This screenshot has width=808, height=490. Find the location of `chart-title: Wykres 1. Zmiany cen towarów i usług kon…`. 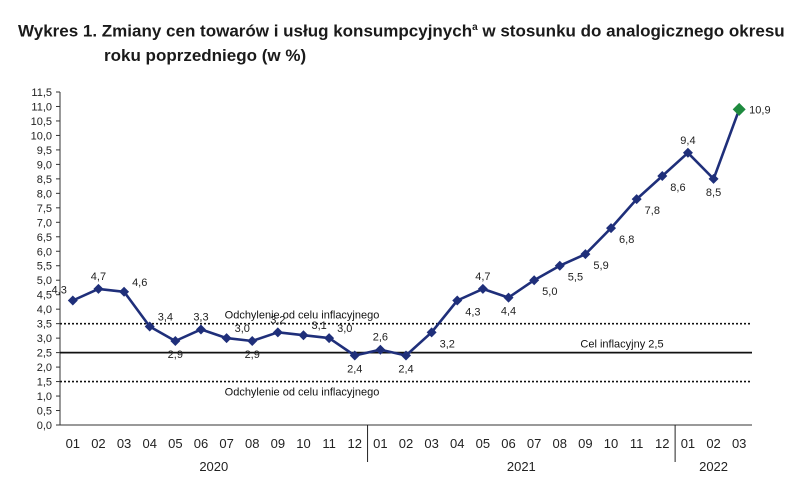

chart-title: Wykres 1. Zmiany cen towarów i usług kon… is located at coordinates (408, 42).